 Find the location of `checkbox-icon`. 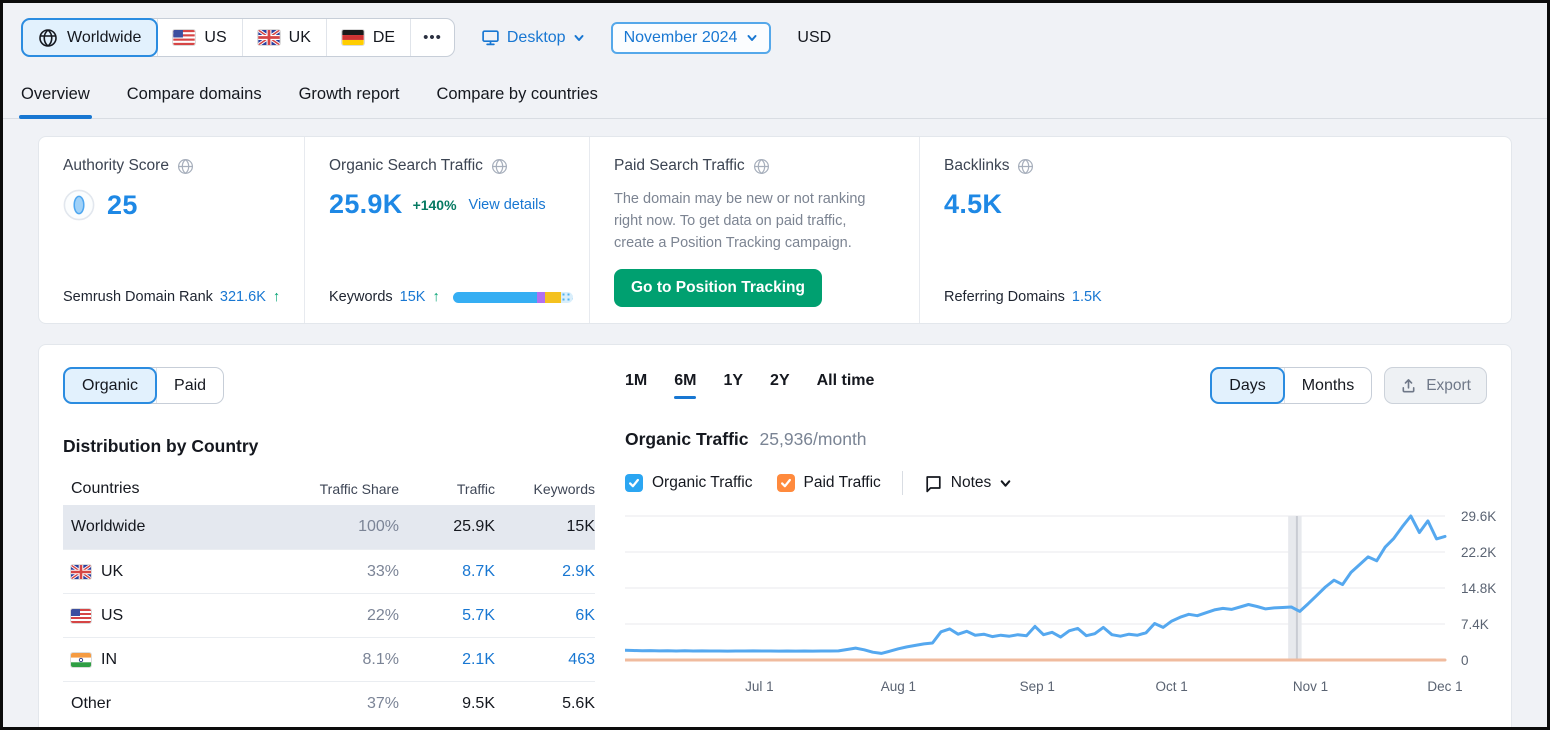

checkbox-icon is located at coordinates (634, 483).